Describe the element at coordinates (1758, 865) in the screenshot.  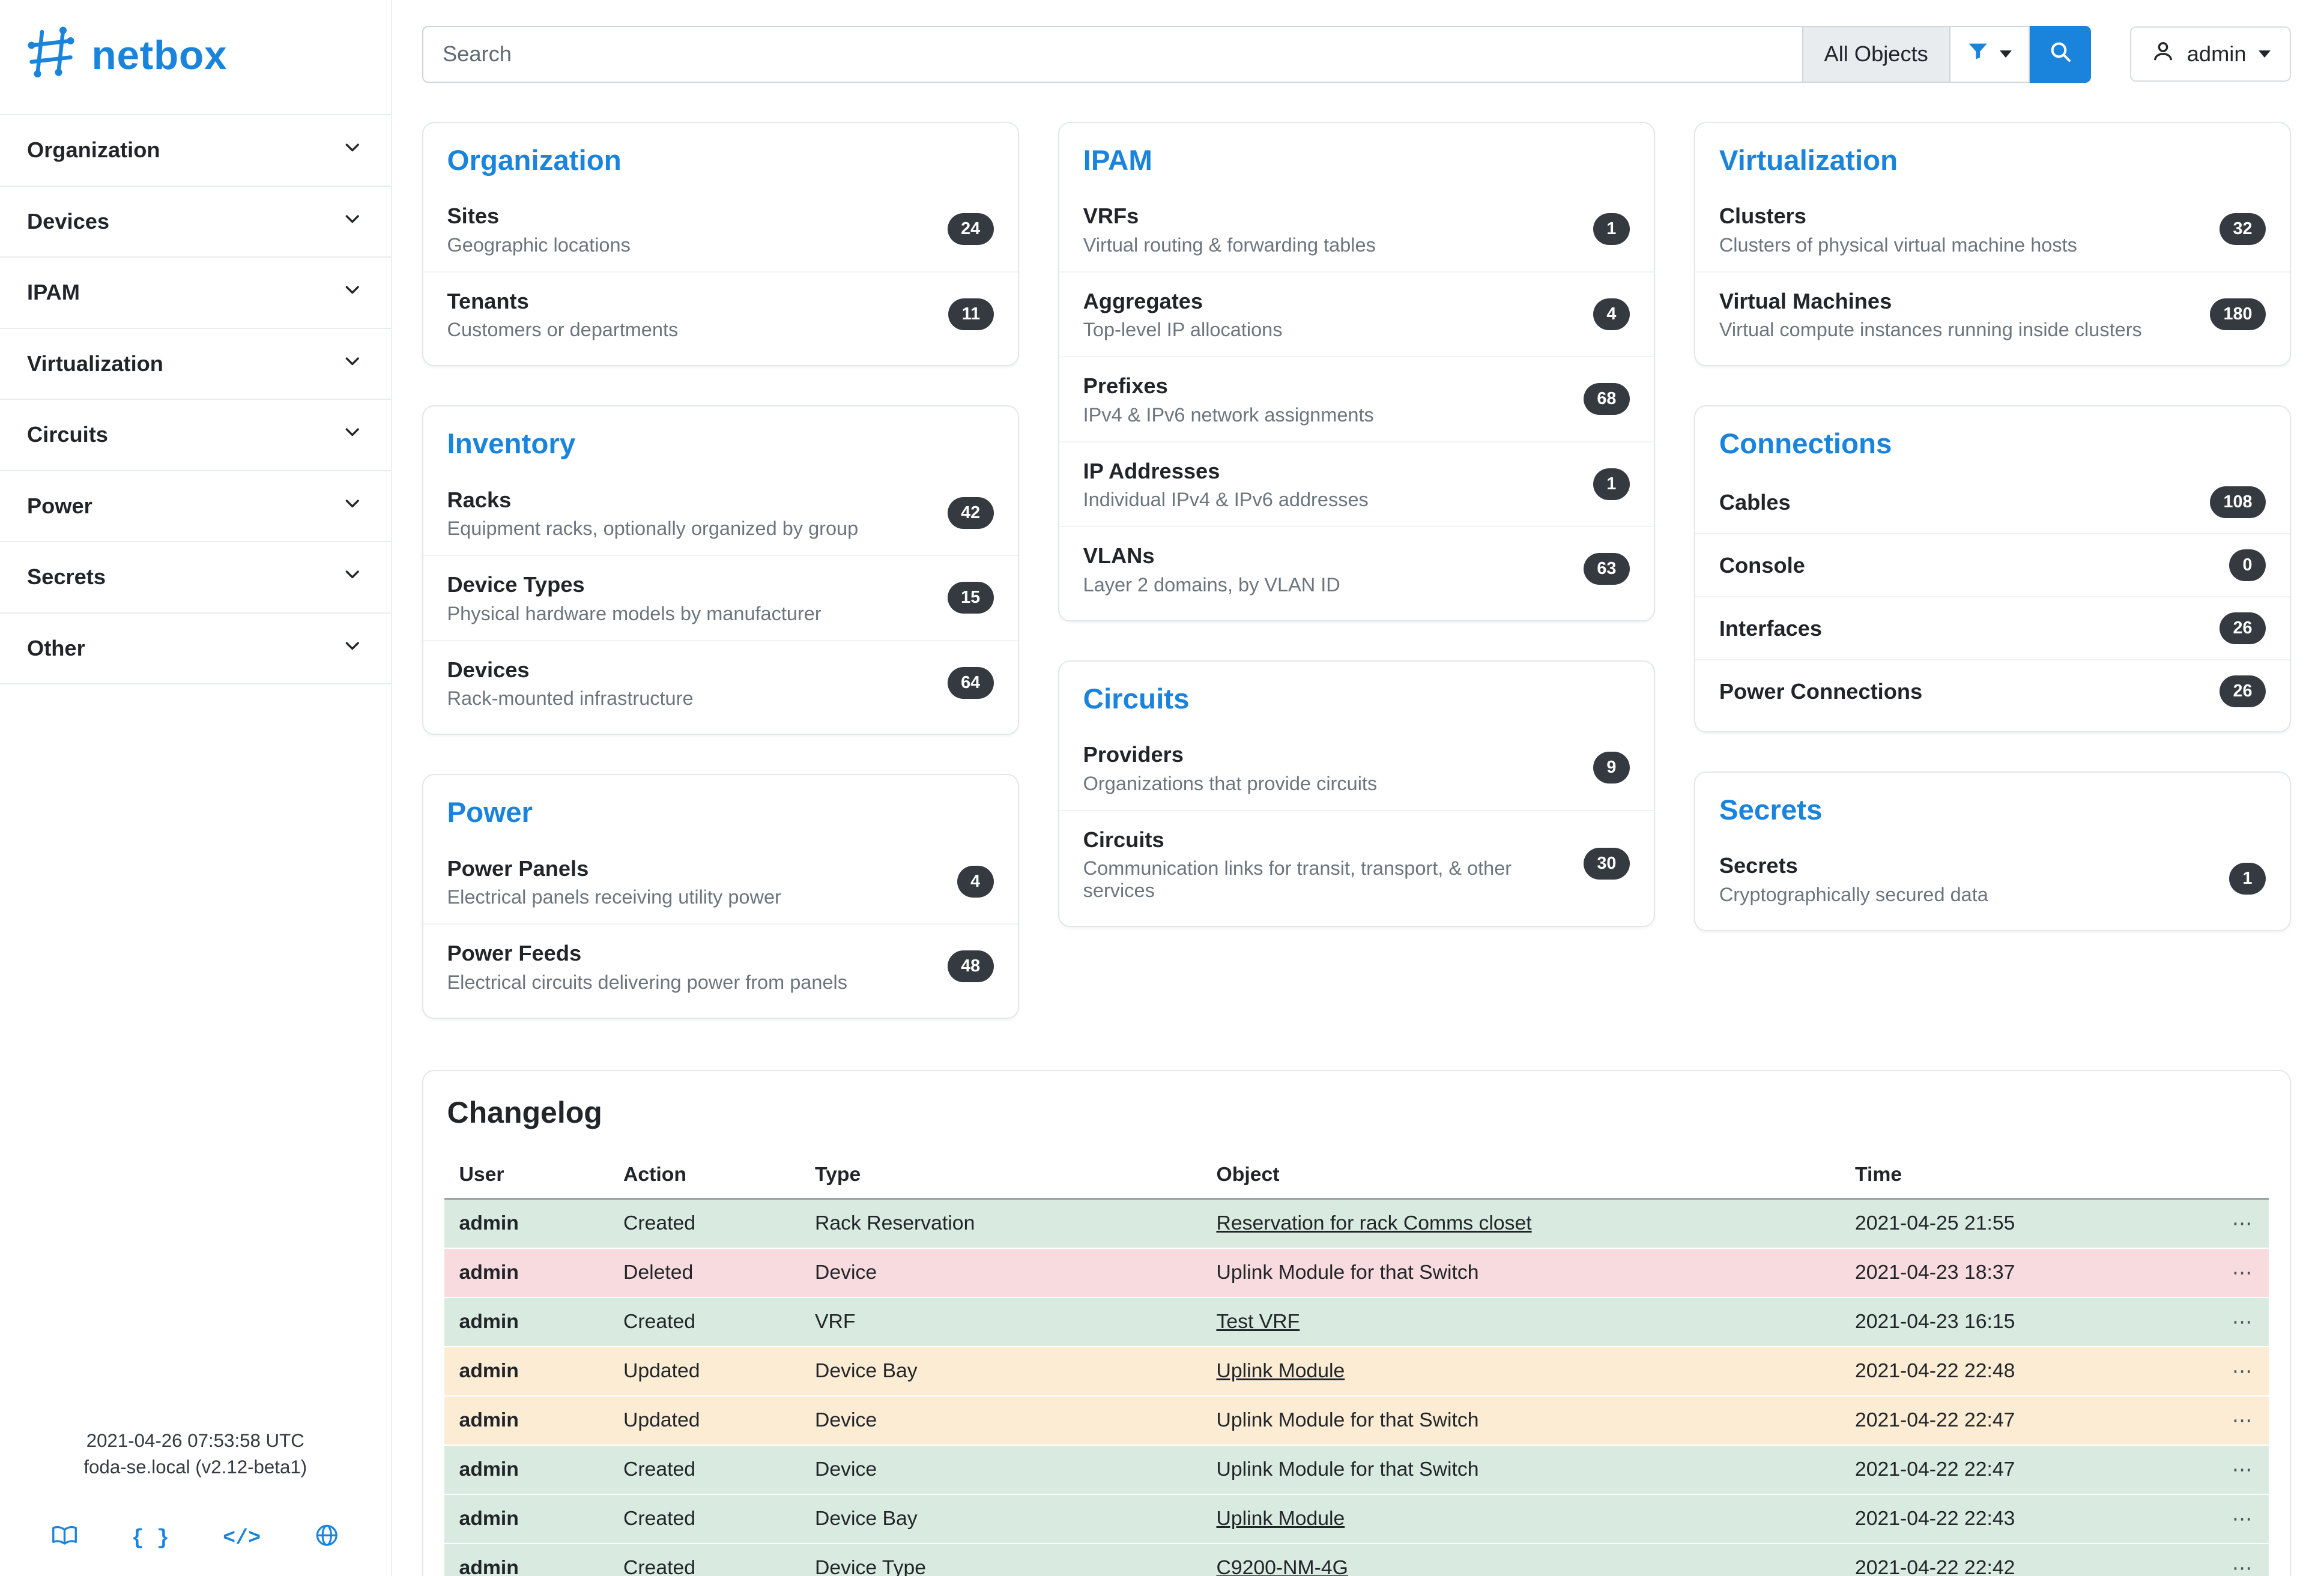
I see `item-link: Secrets` at that location.